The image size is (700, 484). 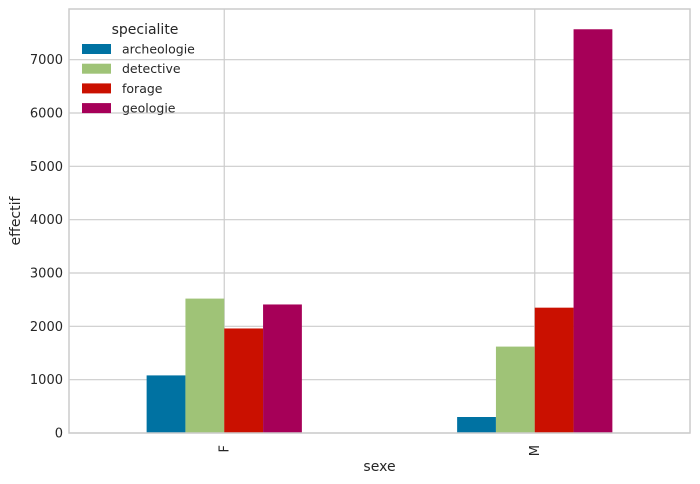 I want to click on x-tick-label: M, so click(x=535, y=450).